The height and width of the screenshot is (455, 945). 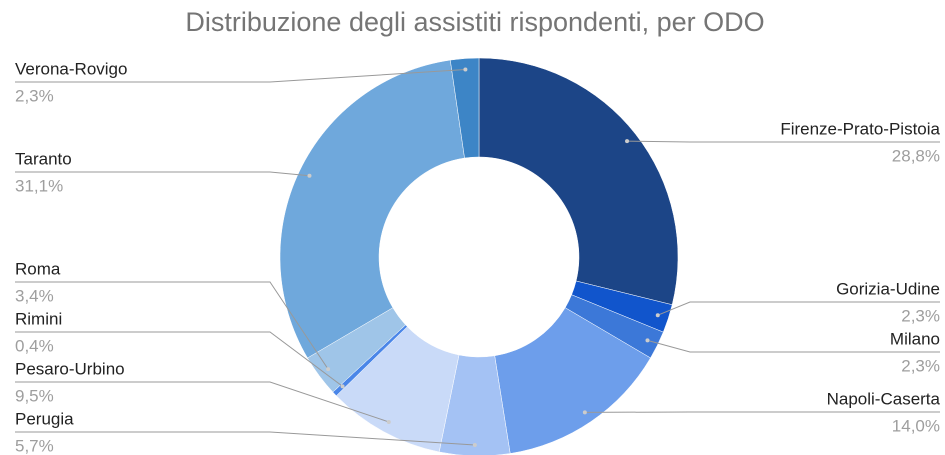 What do you see at coordinates (43, 158) in the screenshot?
I see `slice-label: Taranto` at bounding box center [43, 158].